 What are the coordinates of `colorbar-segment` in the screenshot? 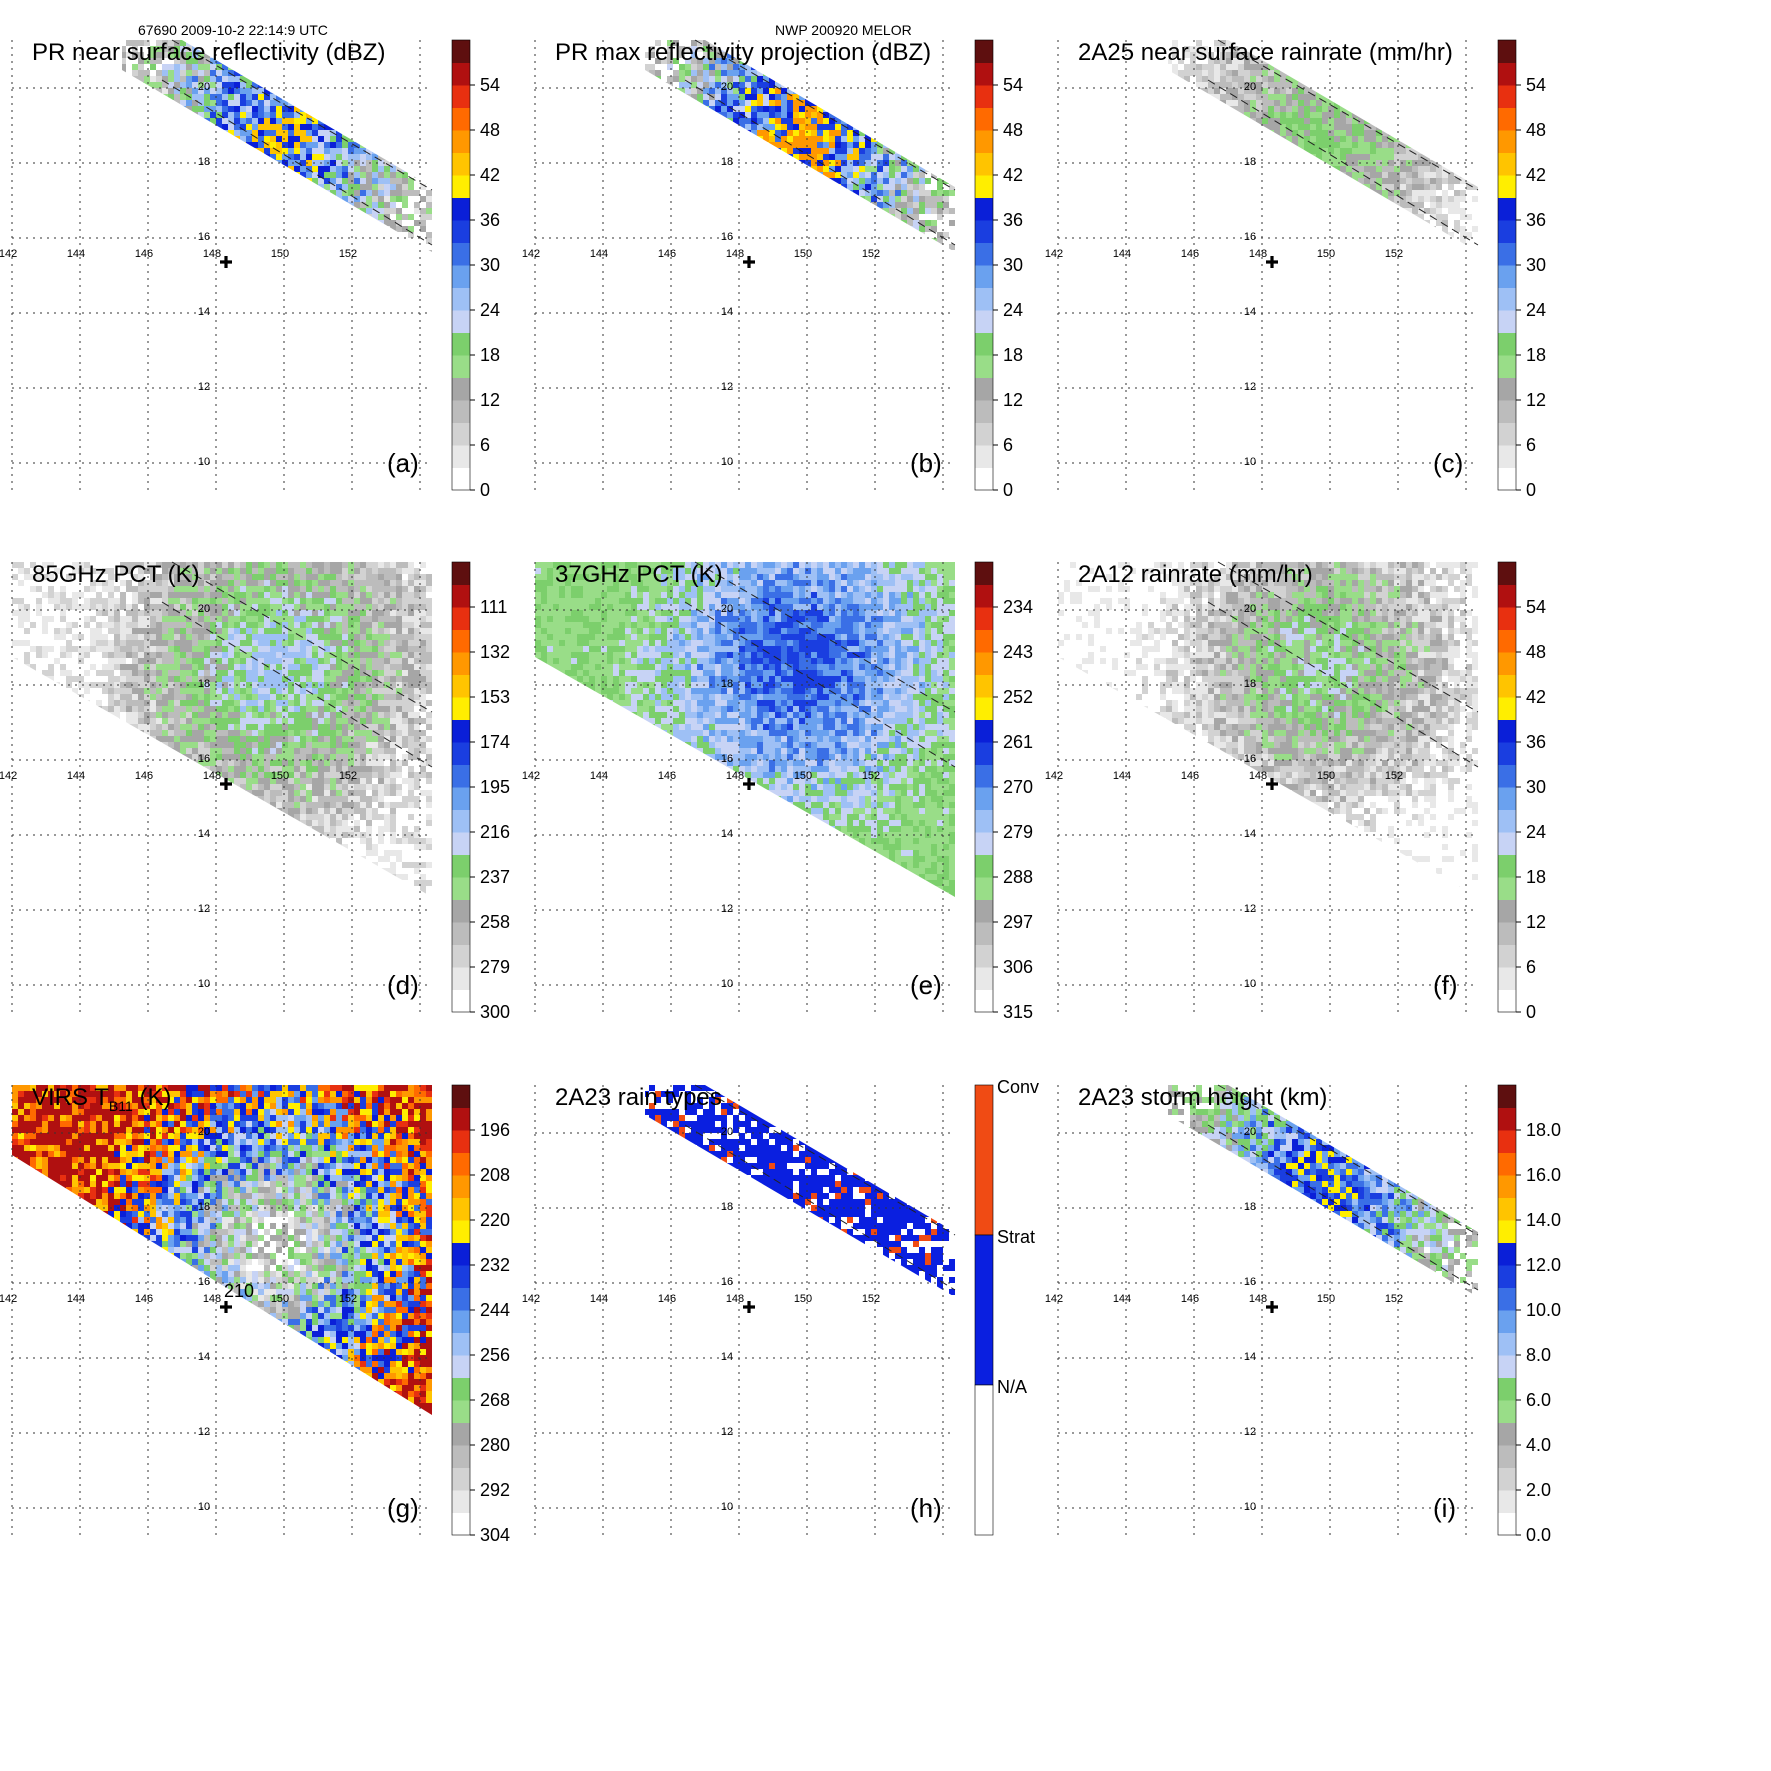 It's located at (984, 1160).